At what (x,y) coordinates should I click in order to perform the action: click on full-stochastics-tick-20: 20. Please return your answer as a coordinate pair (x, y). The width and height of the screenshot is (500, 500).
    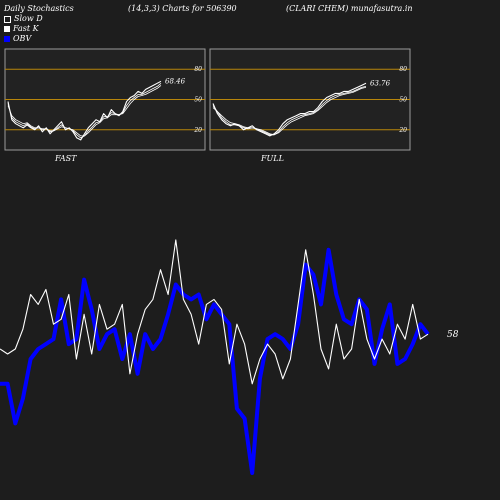
    Looking at the image, I should click on (402, 130).